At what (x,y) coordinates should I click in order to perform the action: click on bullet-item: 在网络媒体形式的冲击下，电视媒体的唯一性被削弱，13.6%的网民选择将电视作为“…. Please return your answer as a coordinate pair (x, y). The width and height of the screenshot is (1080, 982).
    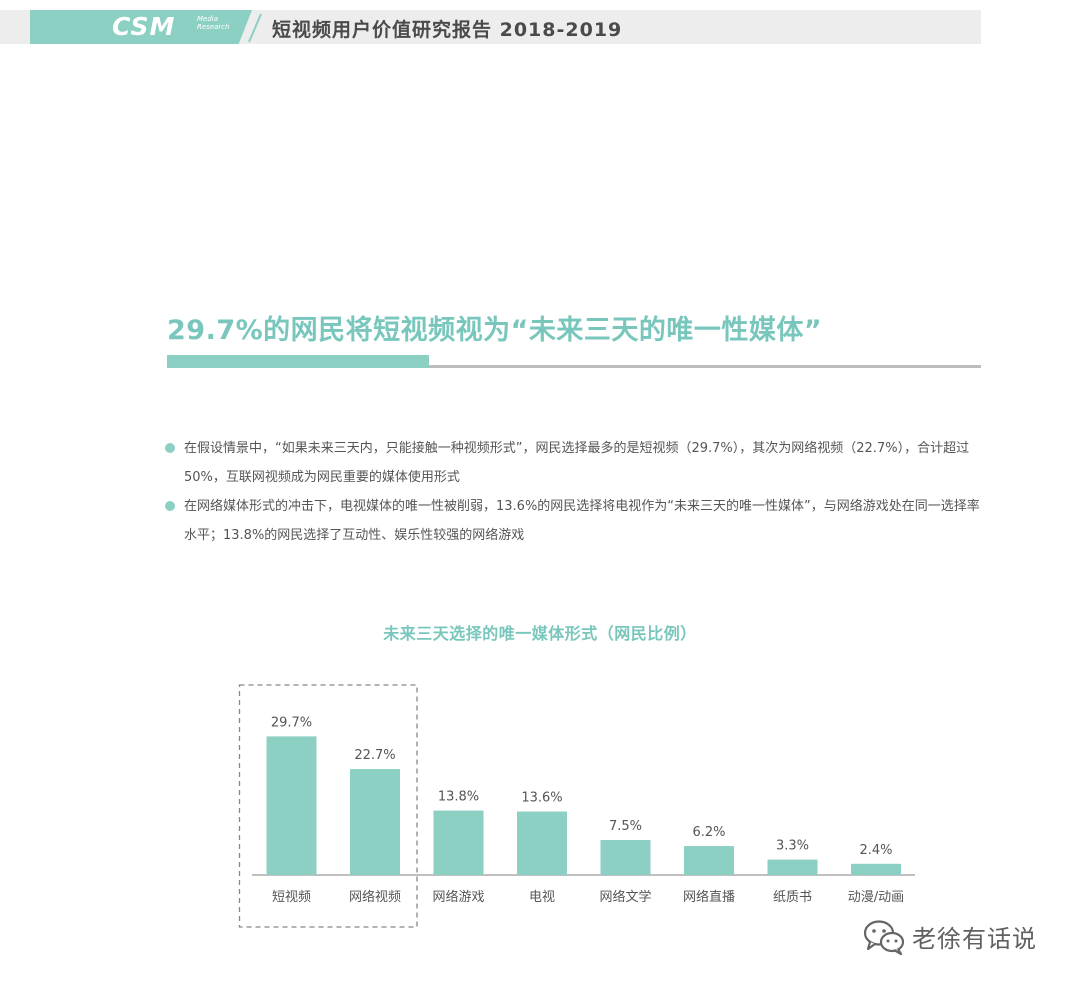
    Looking at the image, I should click on (575, 521).